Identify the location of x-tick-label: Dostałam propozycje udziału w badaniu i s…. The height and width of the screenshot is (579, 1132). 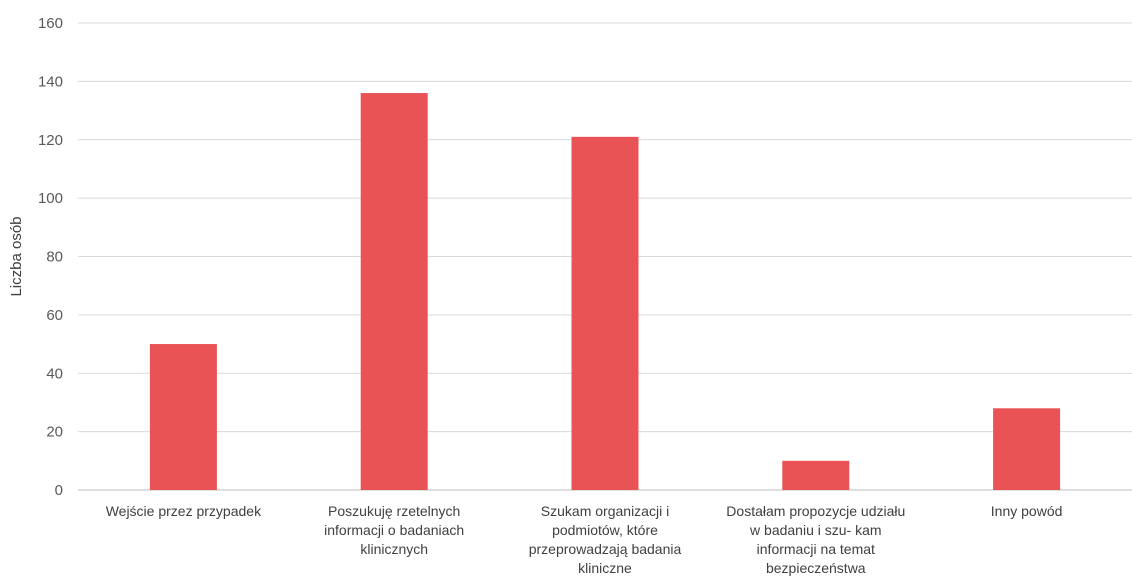
(815, 539).